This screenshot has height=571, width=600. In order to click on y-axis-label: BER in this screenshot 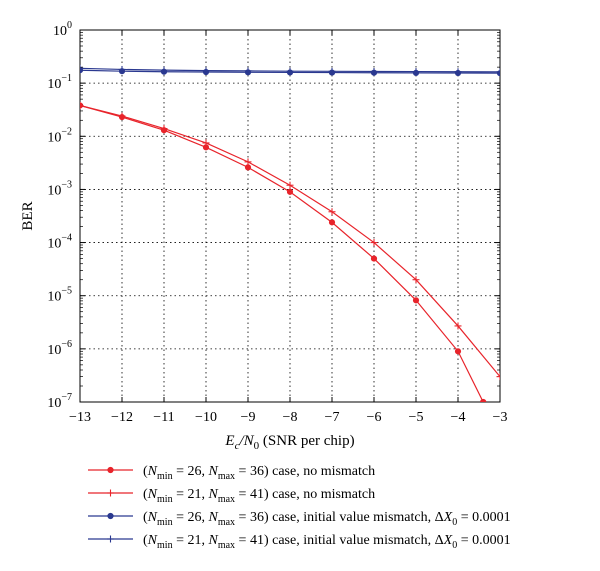, I will do `click(28, 215)`.